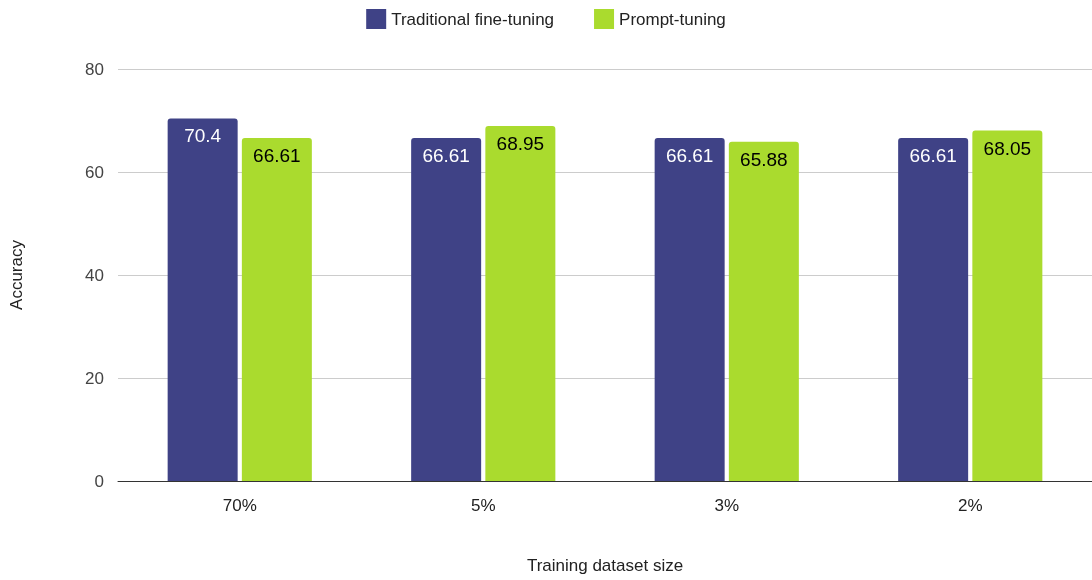  I want to click on y-axis-title: Accuracy, so click(16, 274).